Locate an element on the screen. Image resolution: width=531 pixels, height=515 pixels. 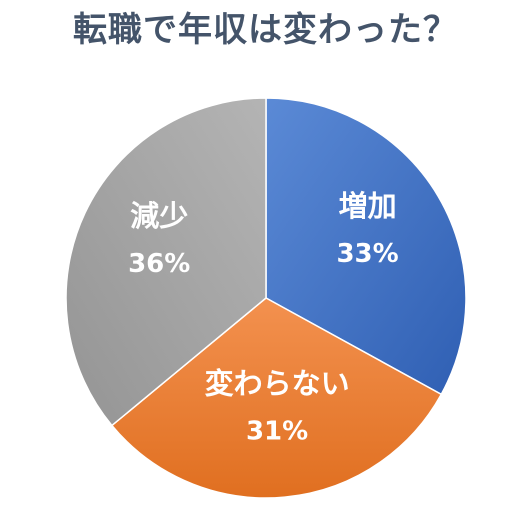
slice-label-0: 増加 is located at coordinates (368, 206).